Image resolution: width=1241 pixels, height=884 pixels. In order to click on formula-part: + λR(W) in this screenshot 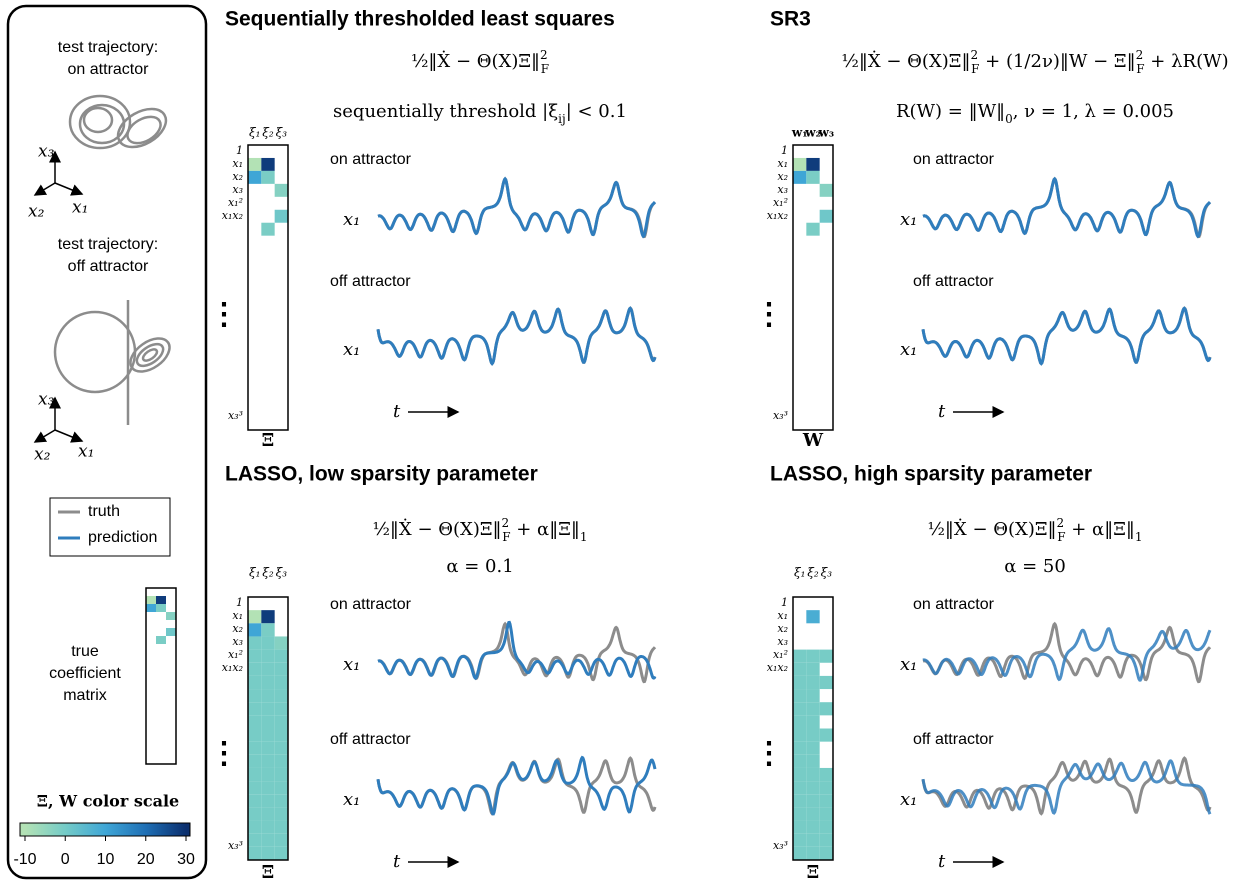, I will do `click(1187, 61)`.